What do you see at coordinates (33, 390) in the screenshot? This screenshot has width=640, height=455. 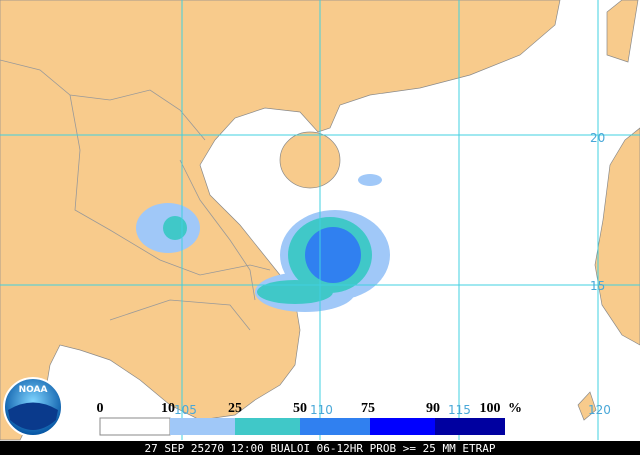 I see `logo-text: NOAA` at bounding box center [33, 390].